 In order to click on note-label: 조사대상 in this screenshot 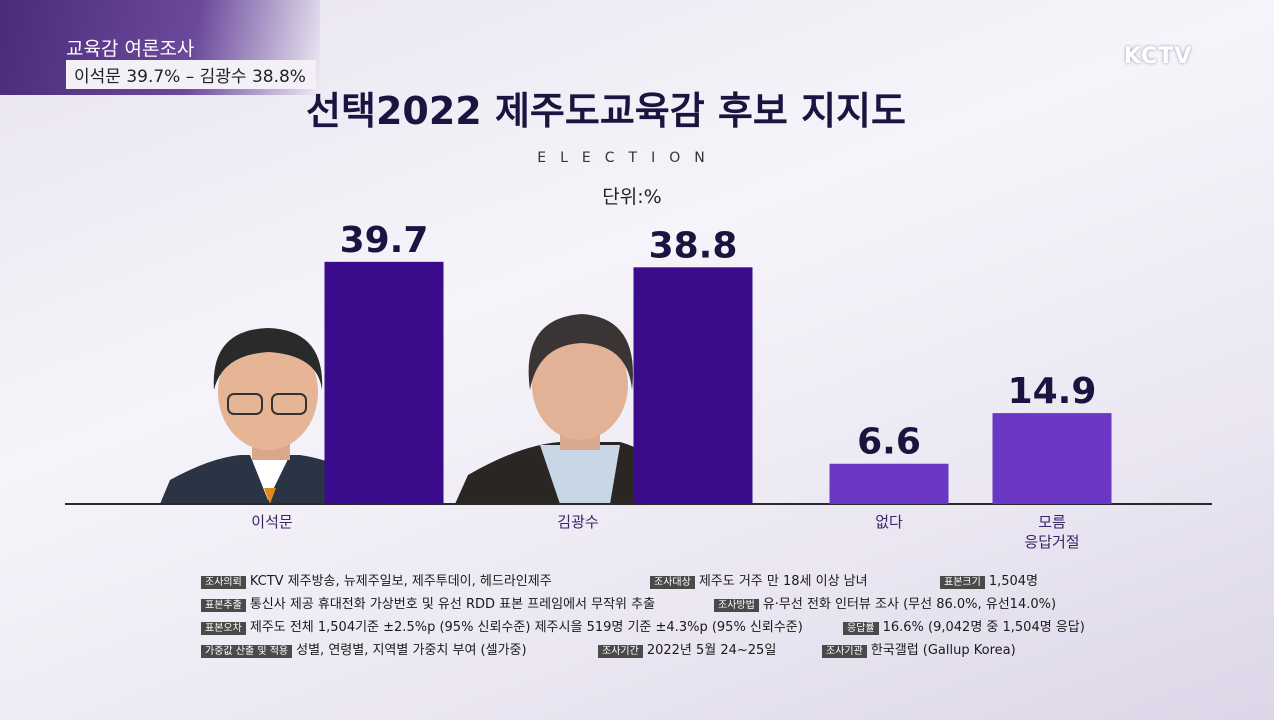, I will do `click(672, 582)`.